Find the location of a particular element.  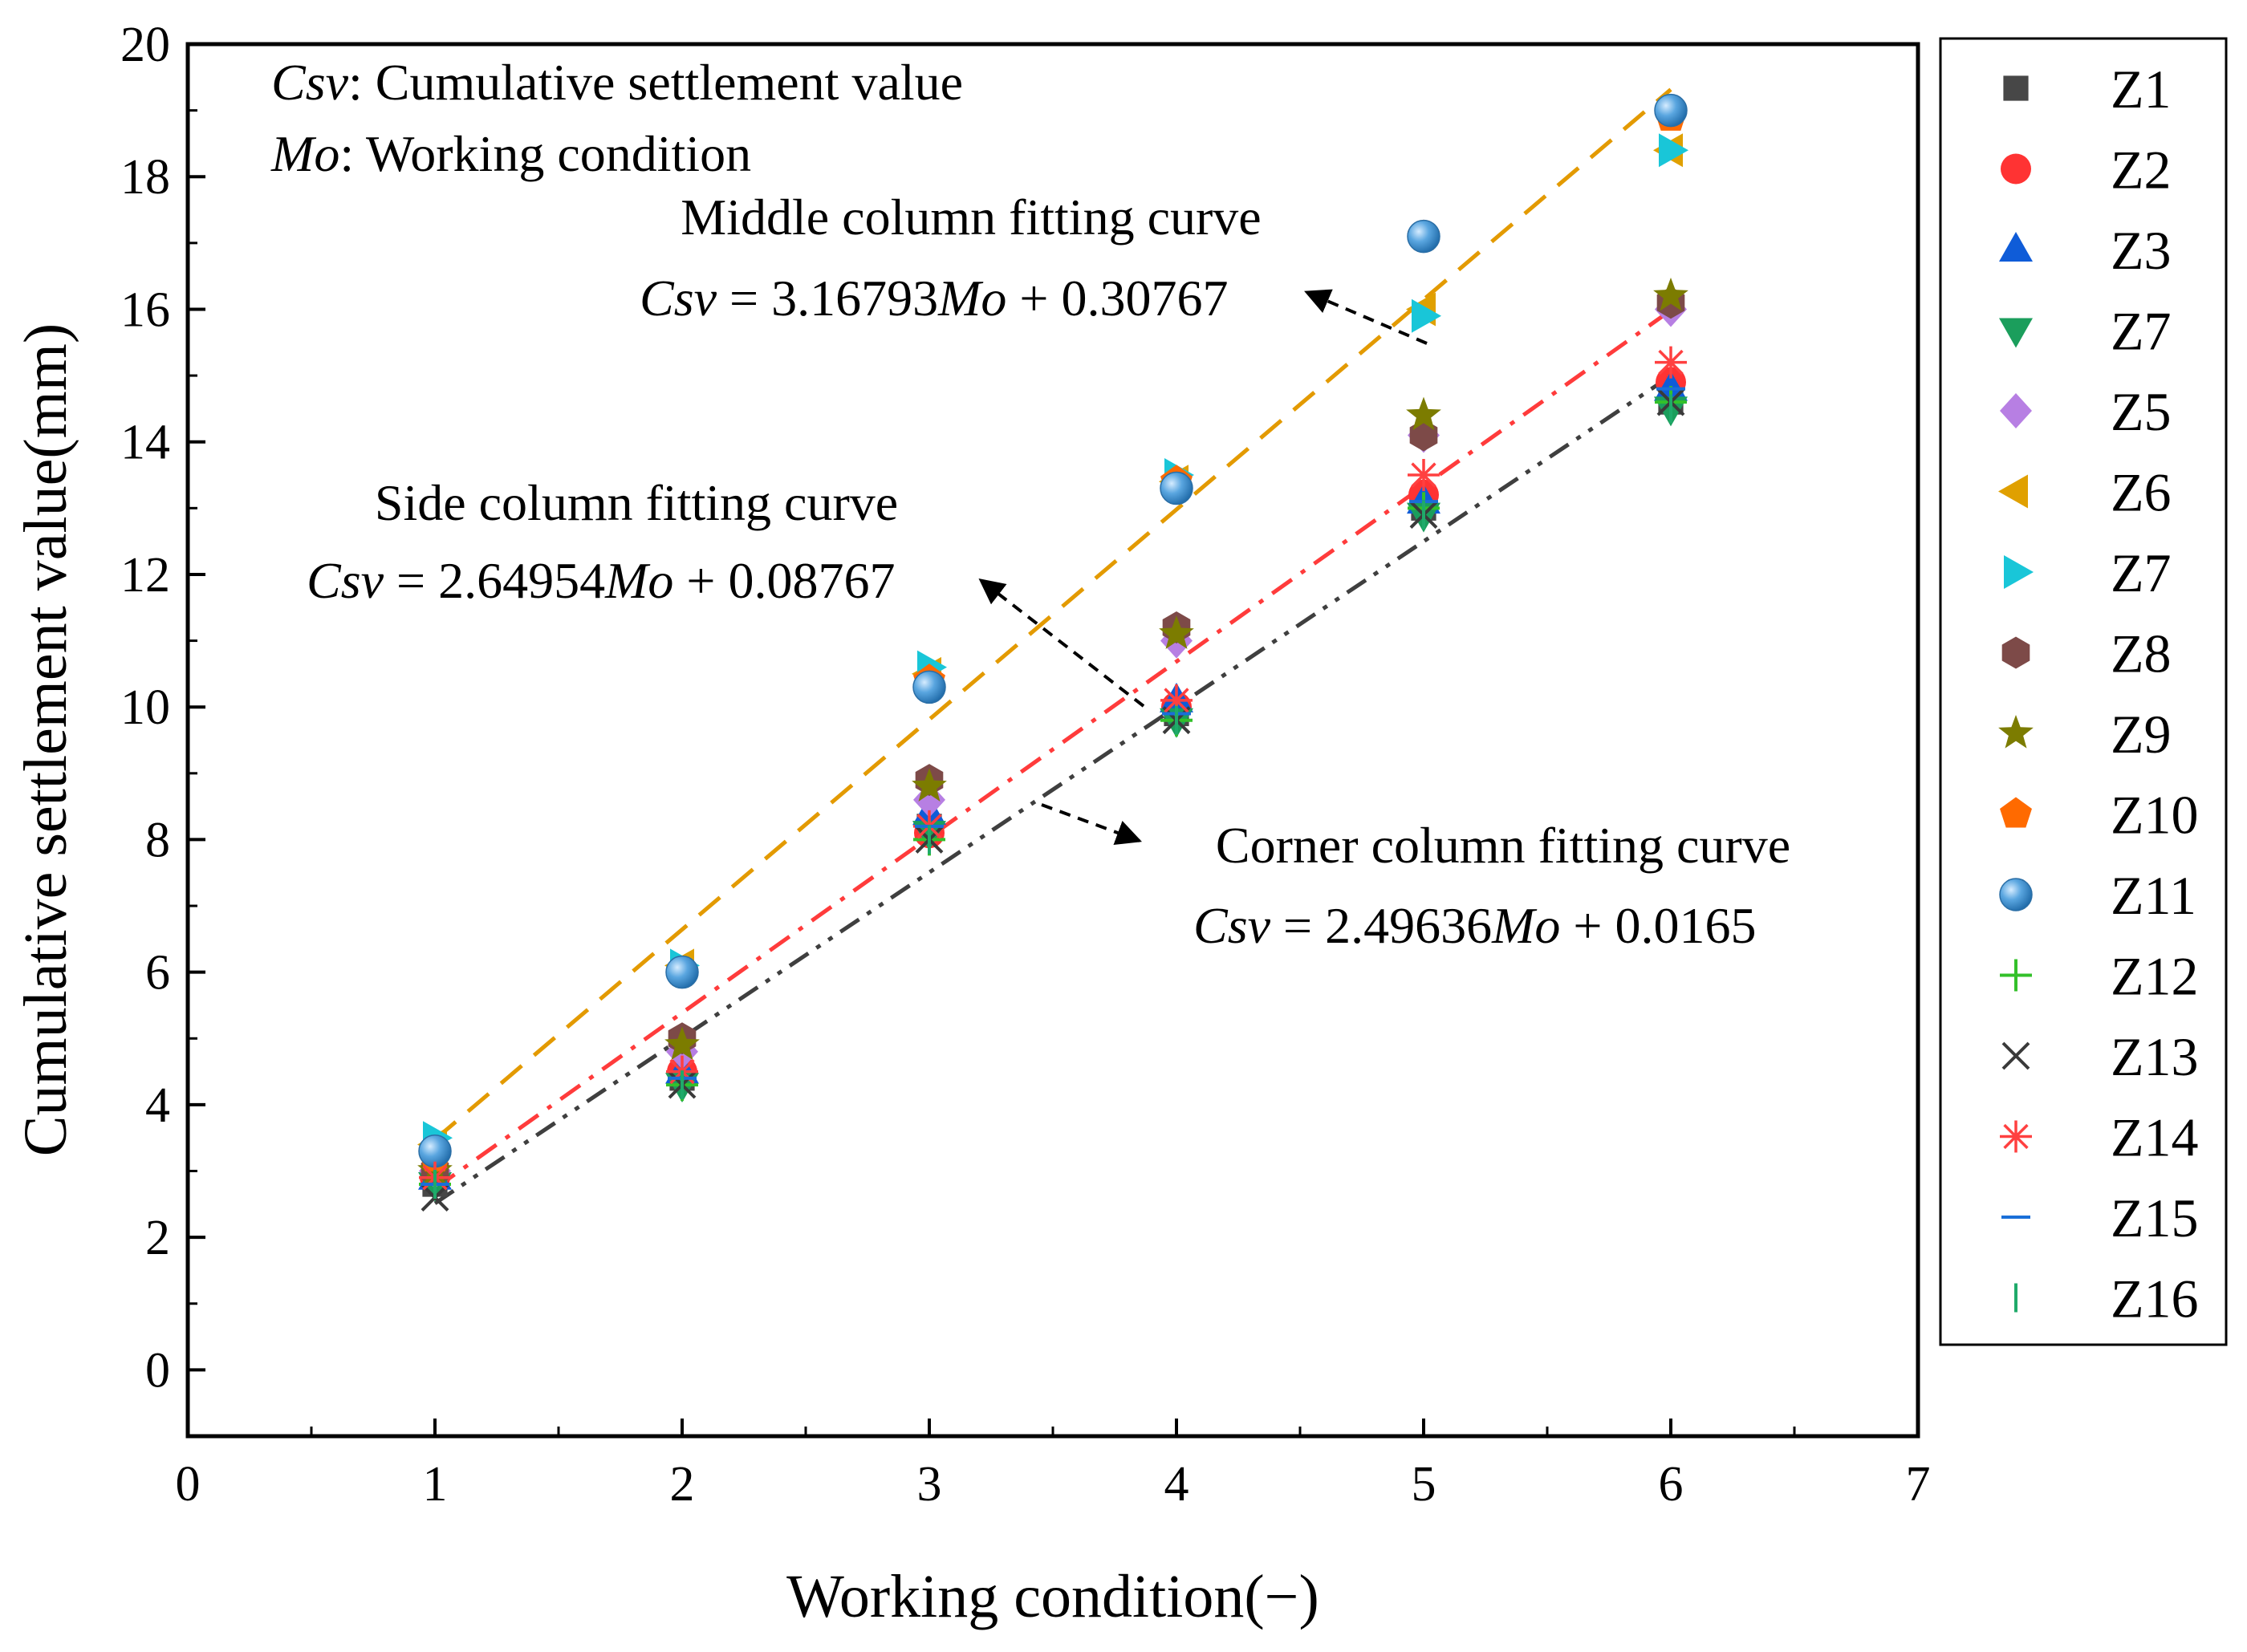

csv-def-text: : Cumulative settlement value is located at coordinates (655, 83).